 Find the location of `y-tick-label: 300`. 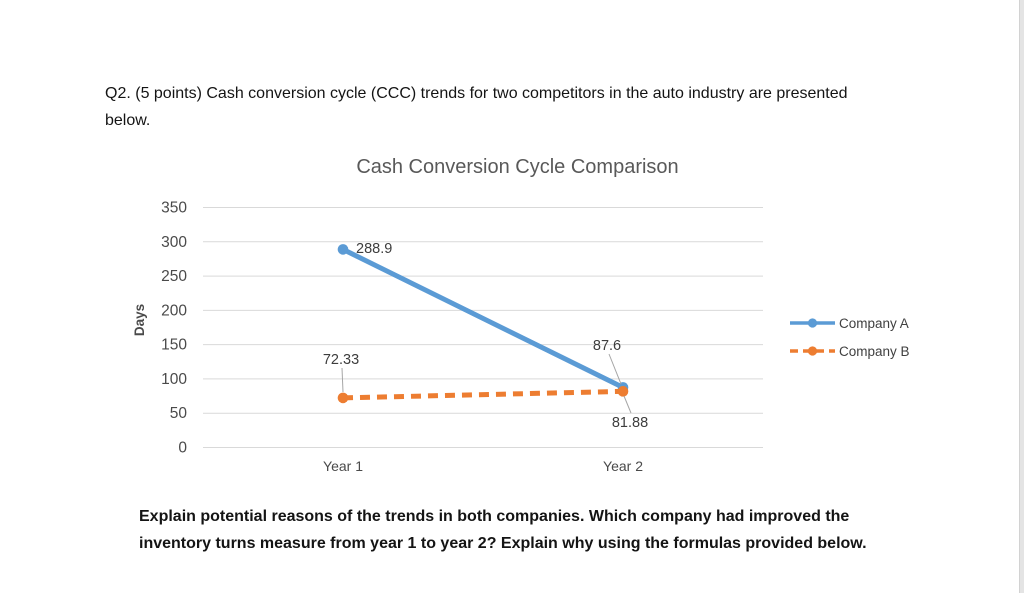

y-tick-label: 300 is located at coordinates (174, 242).